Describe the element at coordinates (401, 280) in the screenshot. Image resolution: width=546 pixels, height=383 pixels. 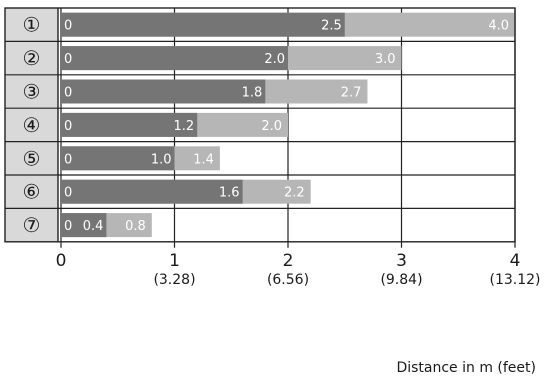
I see `x-tick-sublabel: (9.84)` at that location.